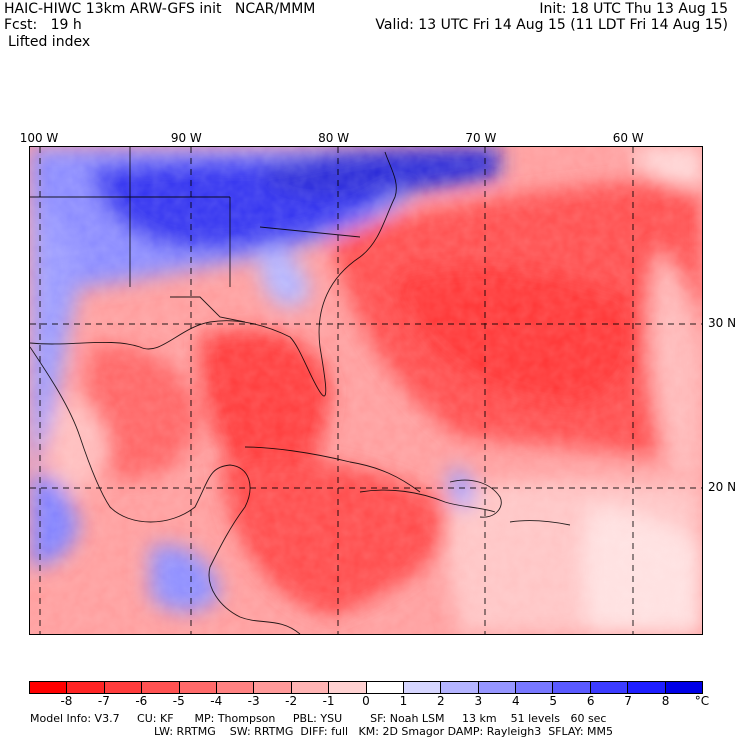 This screenshot has width=740, height=740. What do you see at coordinates (481, 138) in the screenshot?
I see `lon-label-3: 70 W` at bounding box center [481, 138].